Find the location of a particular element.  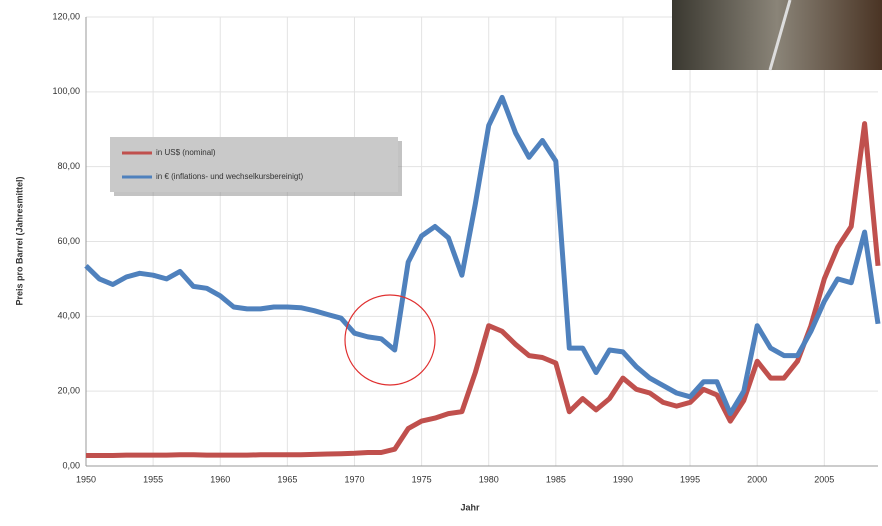

x-tick-label: 1970 is located at coordinates (354, 479).